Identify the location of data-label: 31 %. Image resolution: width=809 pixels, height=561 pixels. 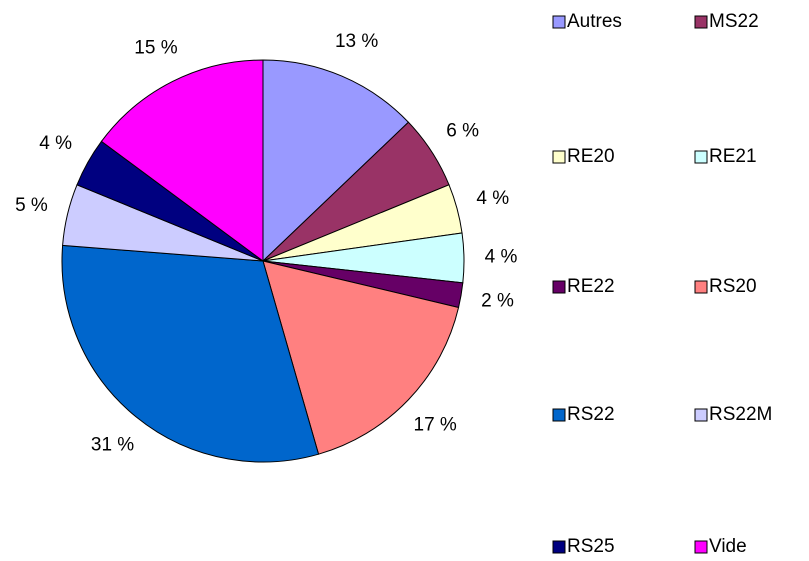
(112, 444).